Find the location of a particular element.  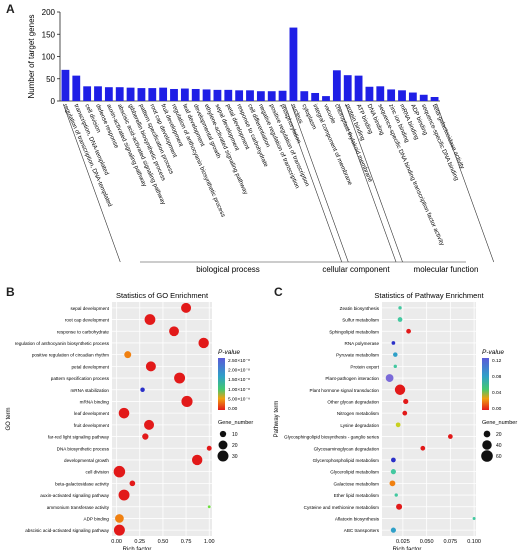

color-legend-label: 0.12 is located at coordinates (497, 361).